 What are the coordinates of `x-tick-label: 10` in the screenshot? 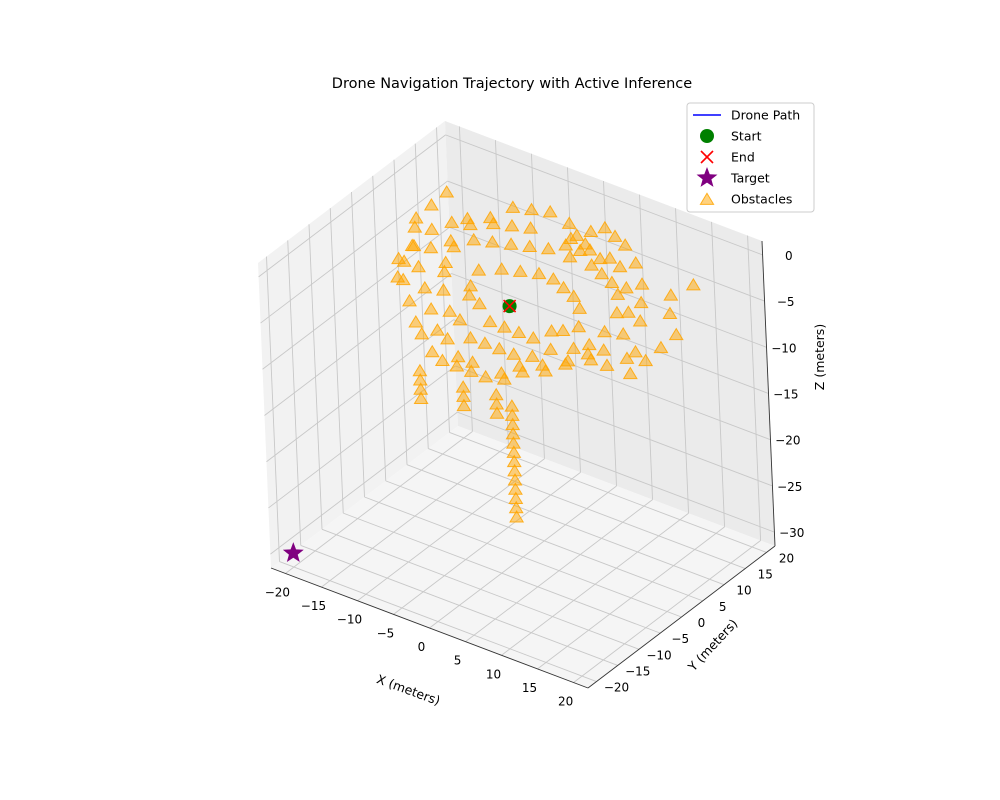 It's located at (493, 674).